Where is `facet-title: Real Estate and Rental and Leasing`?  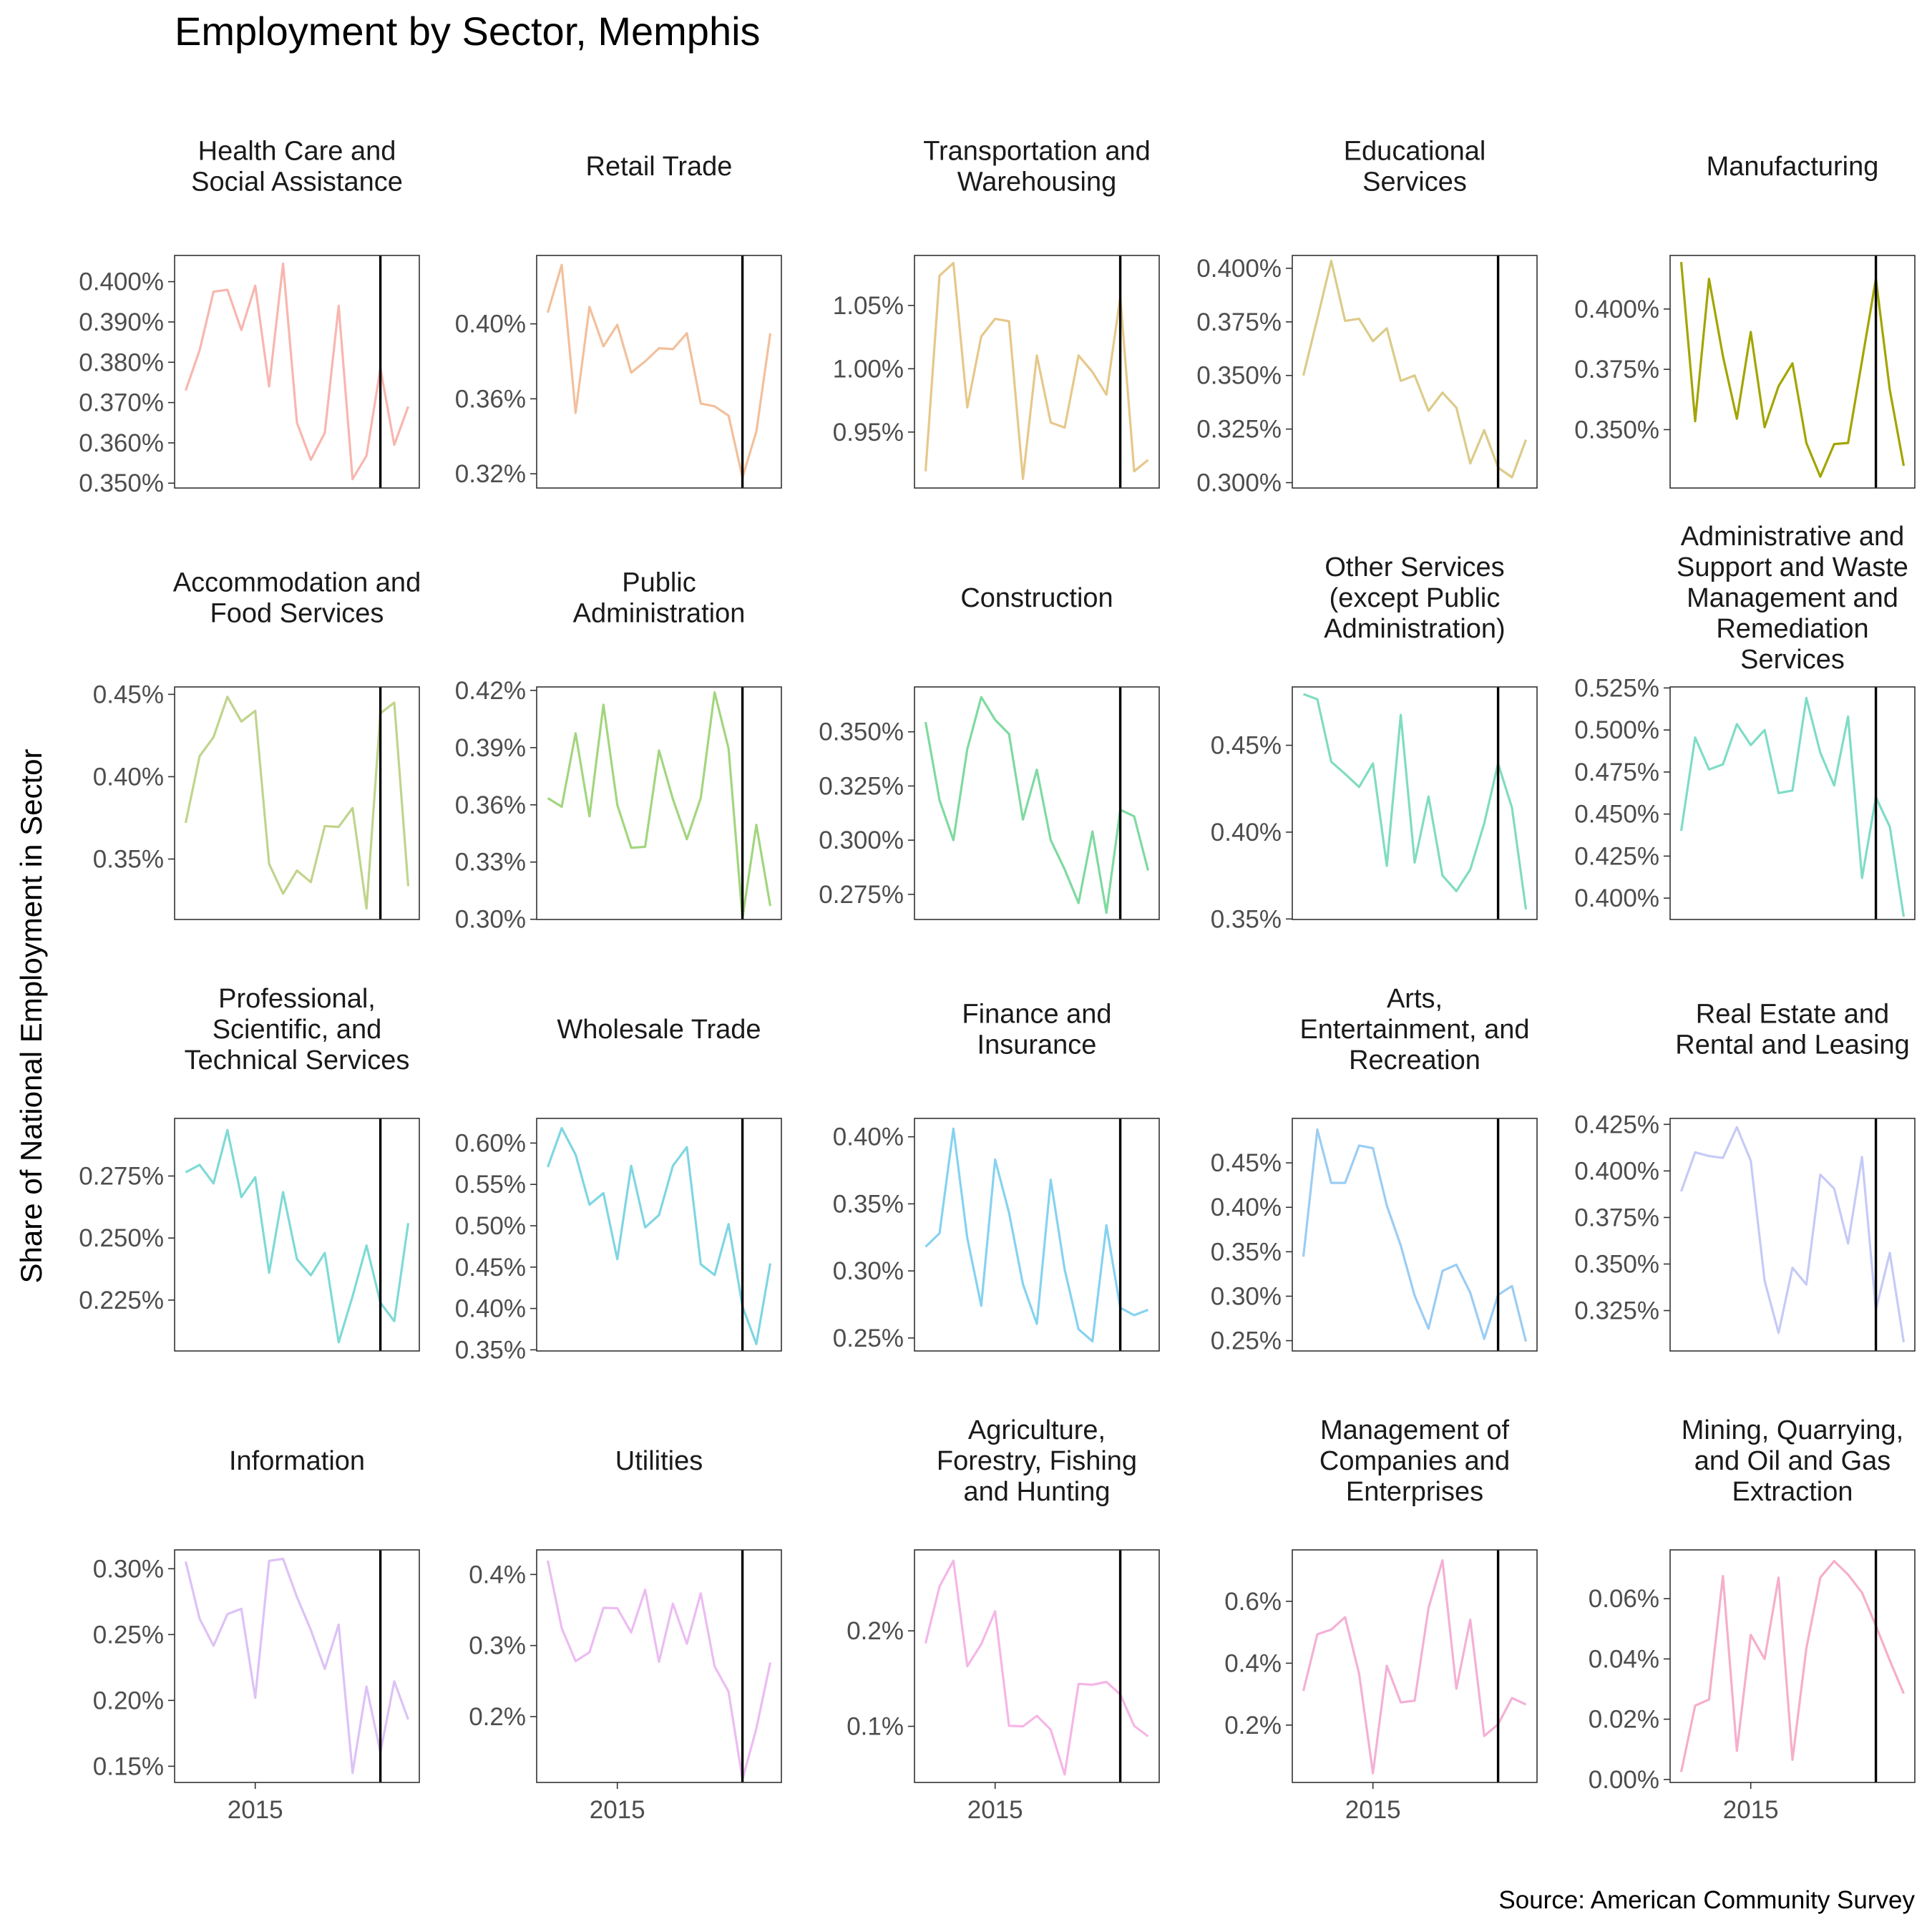
facet-title: Real Estate and Rental and Leasing is located at coordinates (1792, 1030).